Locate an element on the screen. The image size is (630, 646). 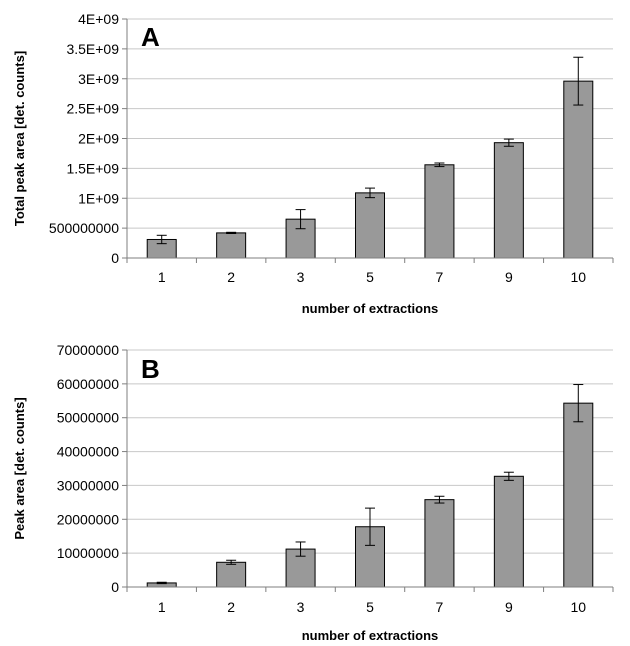
y-tick-label-b-3: 30000000 is located at coordinates (88, 485).